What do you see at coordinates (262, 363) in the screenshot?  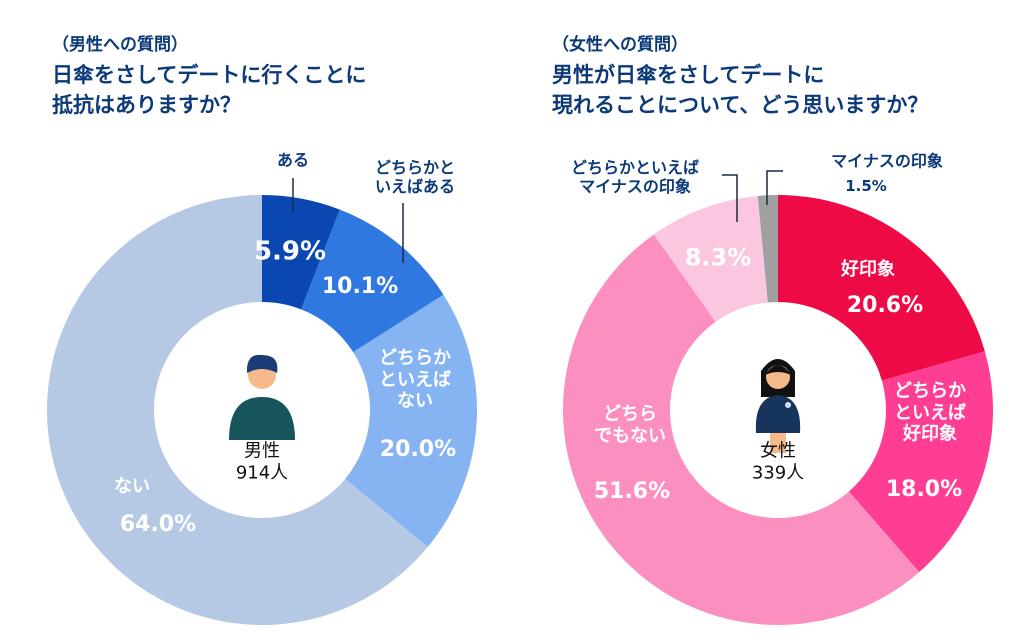 I see `person-hair` at bounding box center [262, 363].